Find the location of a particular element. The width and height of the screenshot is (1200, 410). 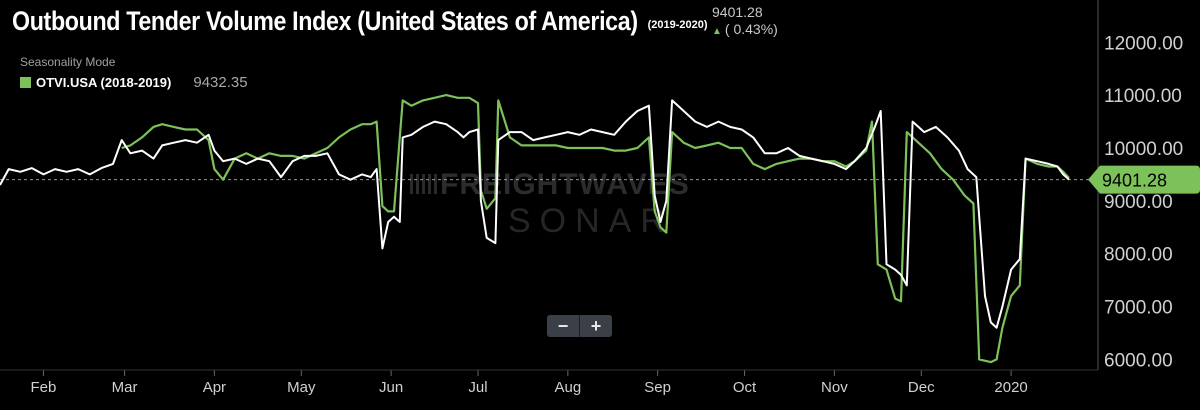

zoom-controls: − + is located at coordinates (579, 326).